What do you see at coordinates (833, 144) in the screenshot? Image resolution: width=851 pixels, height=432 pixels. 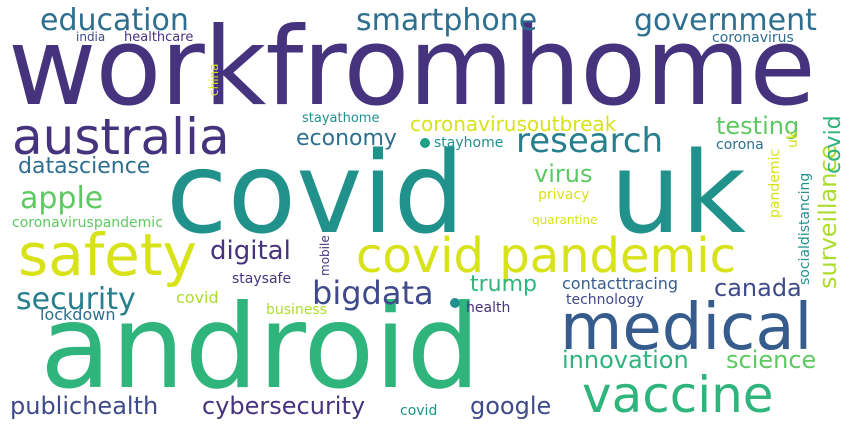 I see `word-covid-vertical: covid` at bounding box center [833, 144].